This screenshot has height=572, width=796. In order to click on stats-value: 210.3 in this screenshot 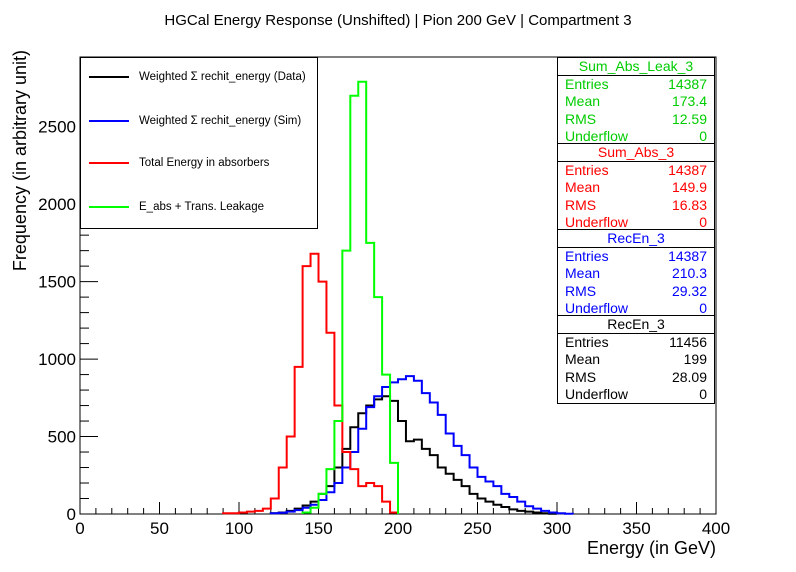, I will do `click(689, 273)`.